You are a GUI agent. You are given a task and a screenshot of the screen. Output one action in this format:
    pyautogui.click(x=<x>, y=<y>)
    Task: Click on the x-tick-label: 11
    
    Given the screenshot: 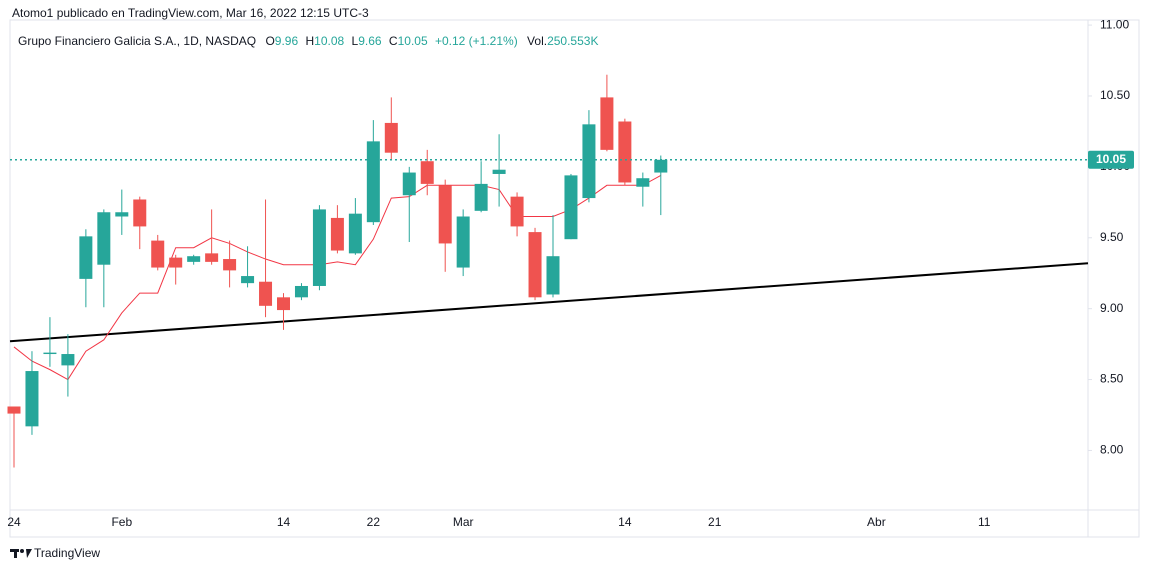 What is the action you would take?
    pyautogui.click(x=984, y=522)
    